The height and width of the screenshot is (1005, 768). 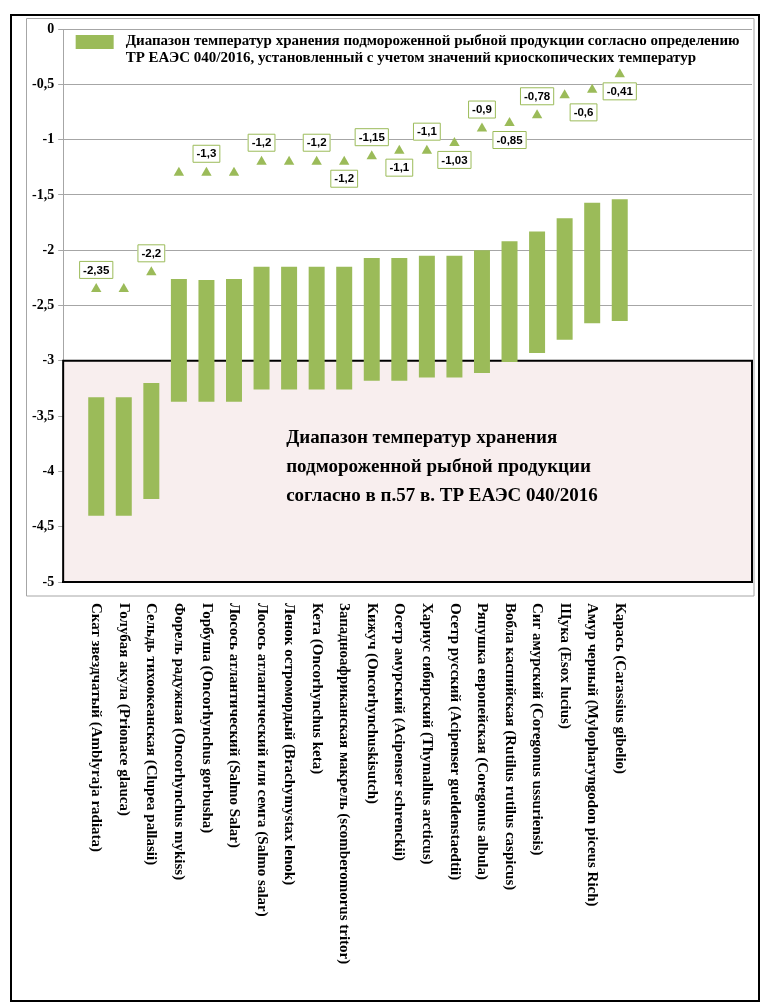 I want to click on y-tick-label: -5, so click(x=48, y=581).